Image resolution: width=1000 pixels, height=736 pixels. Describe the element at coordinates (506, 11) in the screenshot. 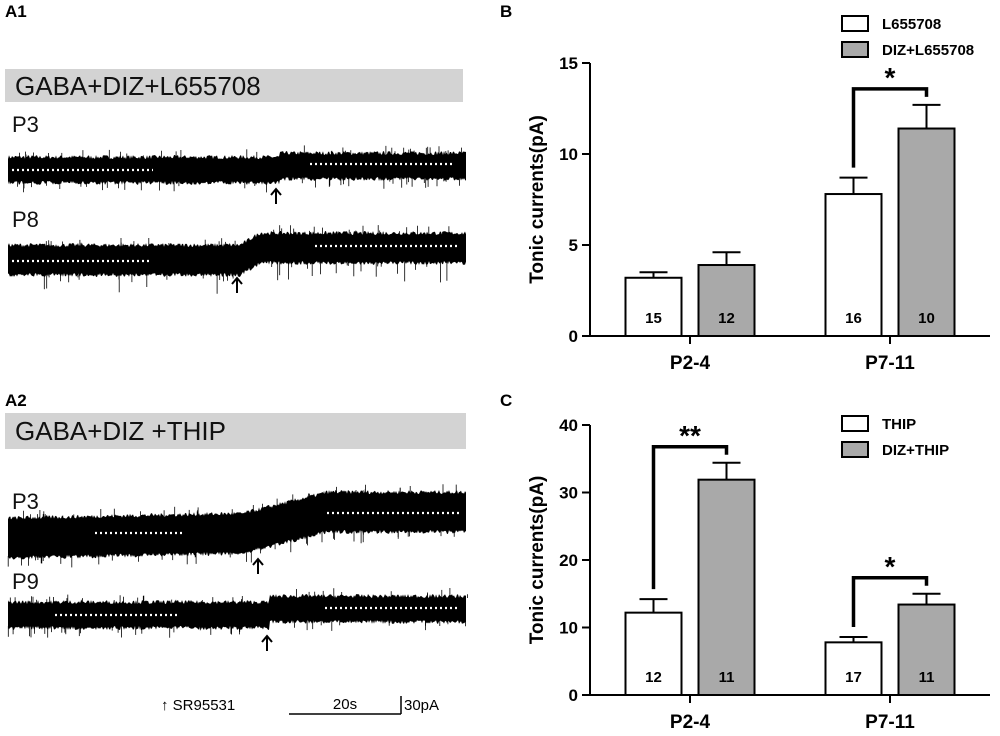

I see `panel-letter-b: B` at that location.